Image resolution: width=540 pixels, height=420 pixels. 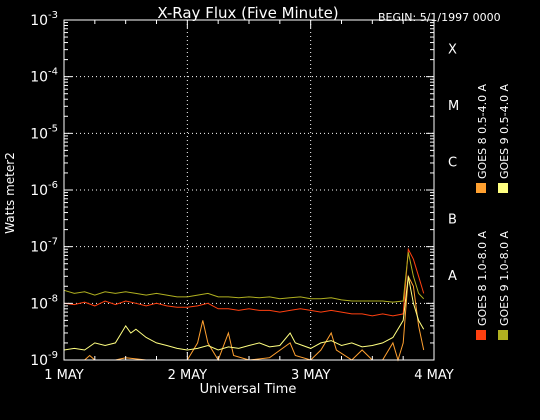 I want to click on y-axis-label: Watts meter2, so click(x=10, y=193).